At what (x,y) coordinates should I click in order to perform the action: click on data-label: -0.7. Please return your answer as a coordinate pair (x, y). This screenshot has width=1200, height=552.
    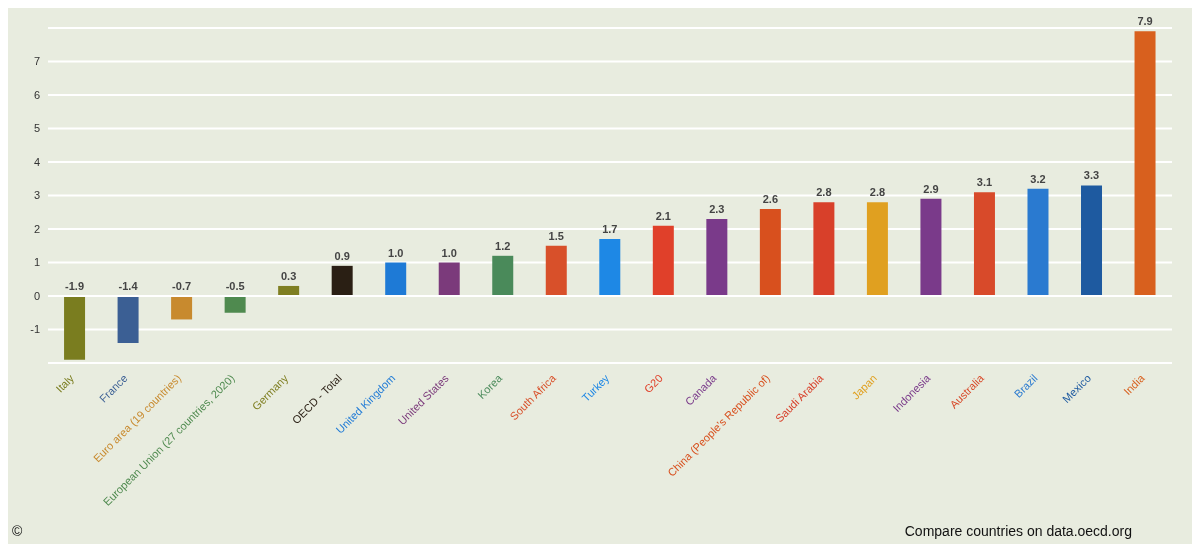
    Looking at the image, I should click on (182, 286).